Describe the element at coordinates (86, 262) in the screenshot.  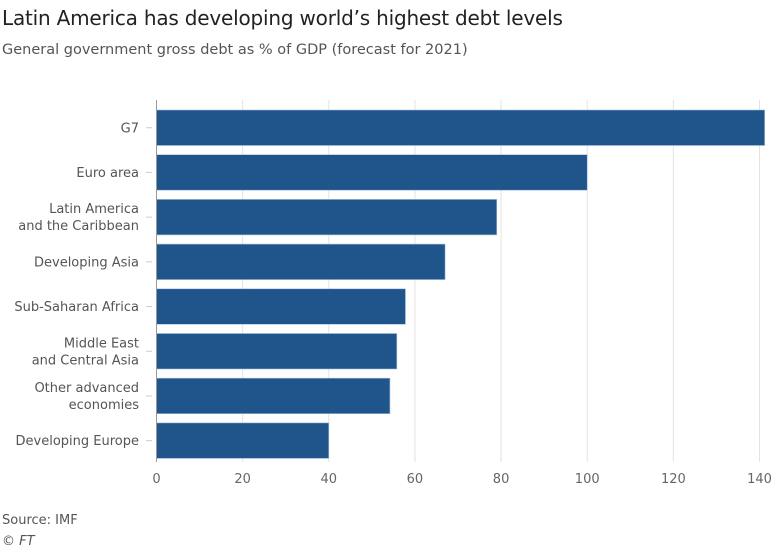
I see `category-label: Developing Asia` at that location.